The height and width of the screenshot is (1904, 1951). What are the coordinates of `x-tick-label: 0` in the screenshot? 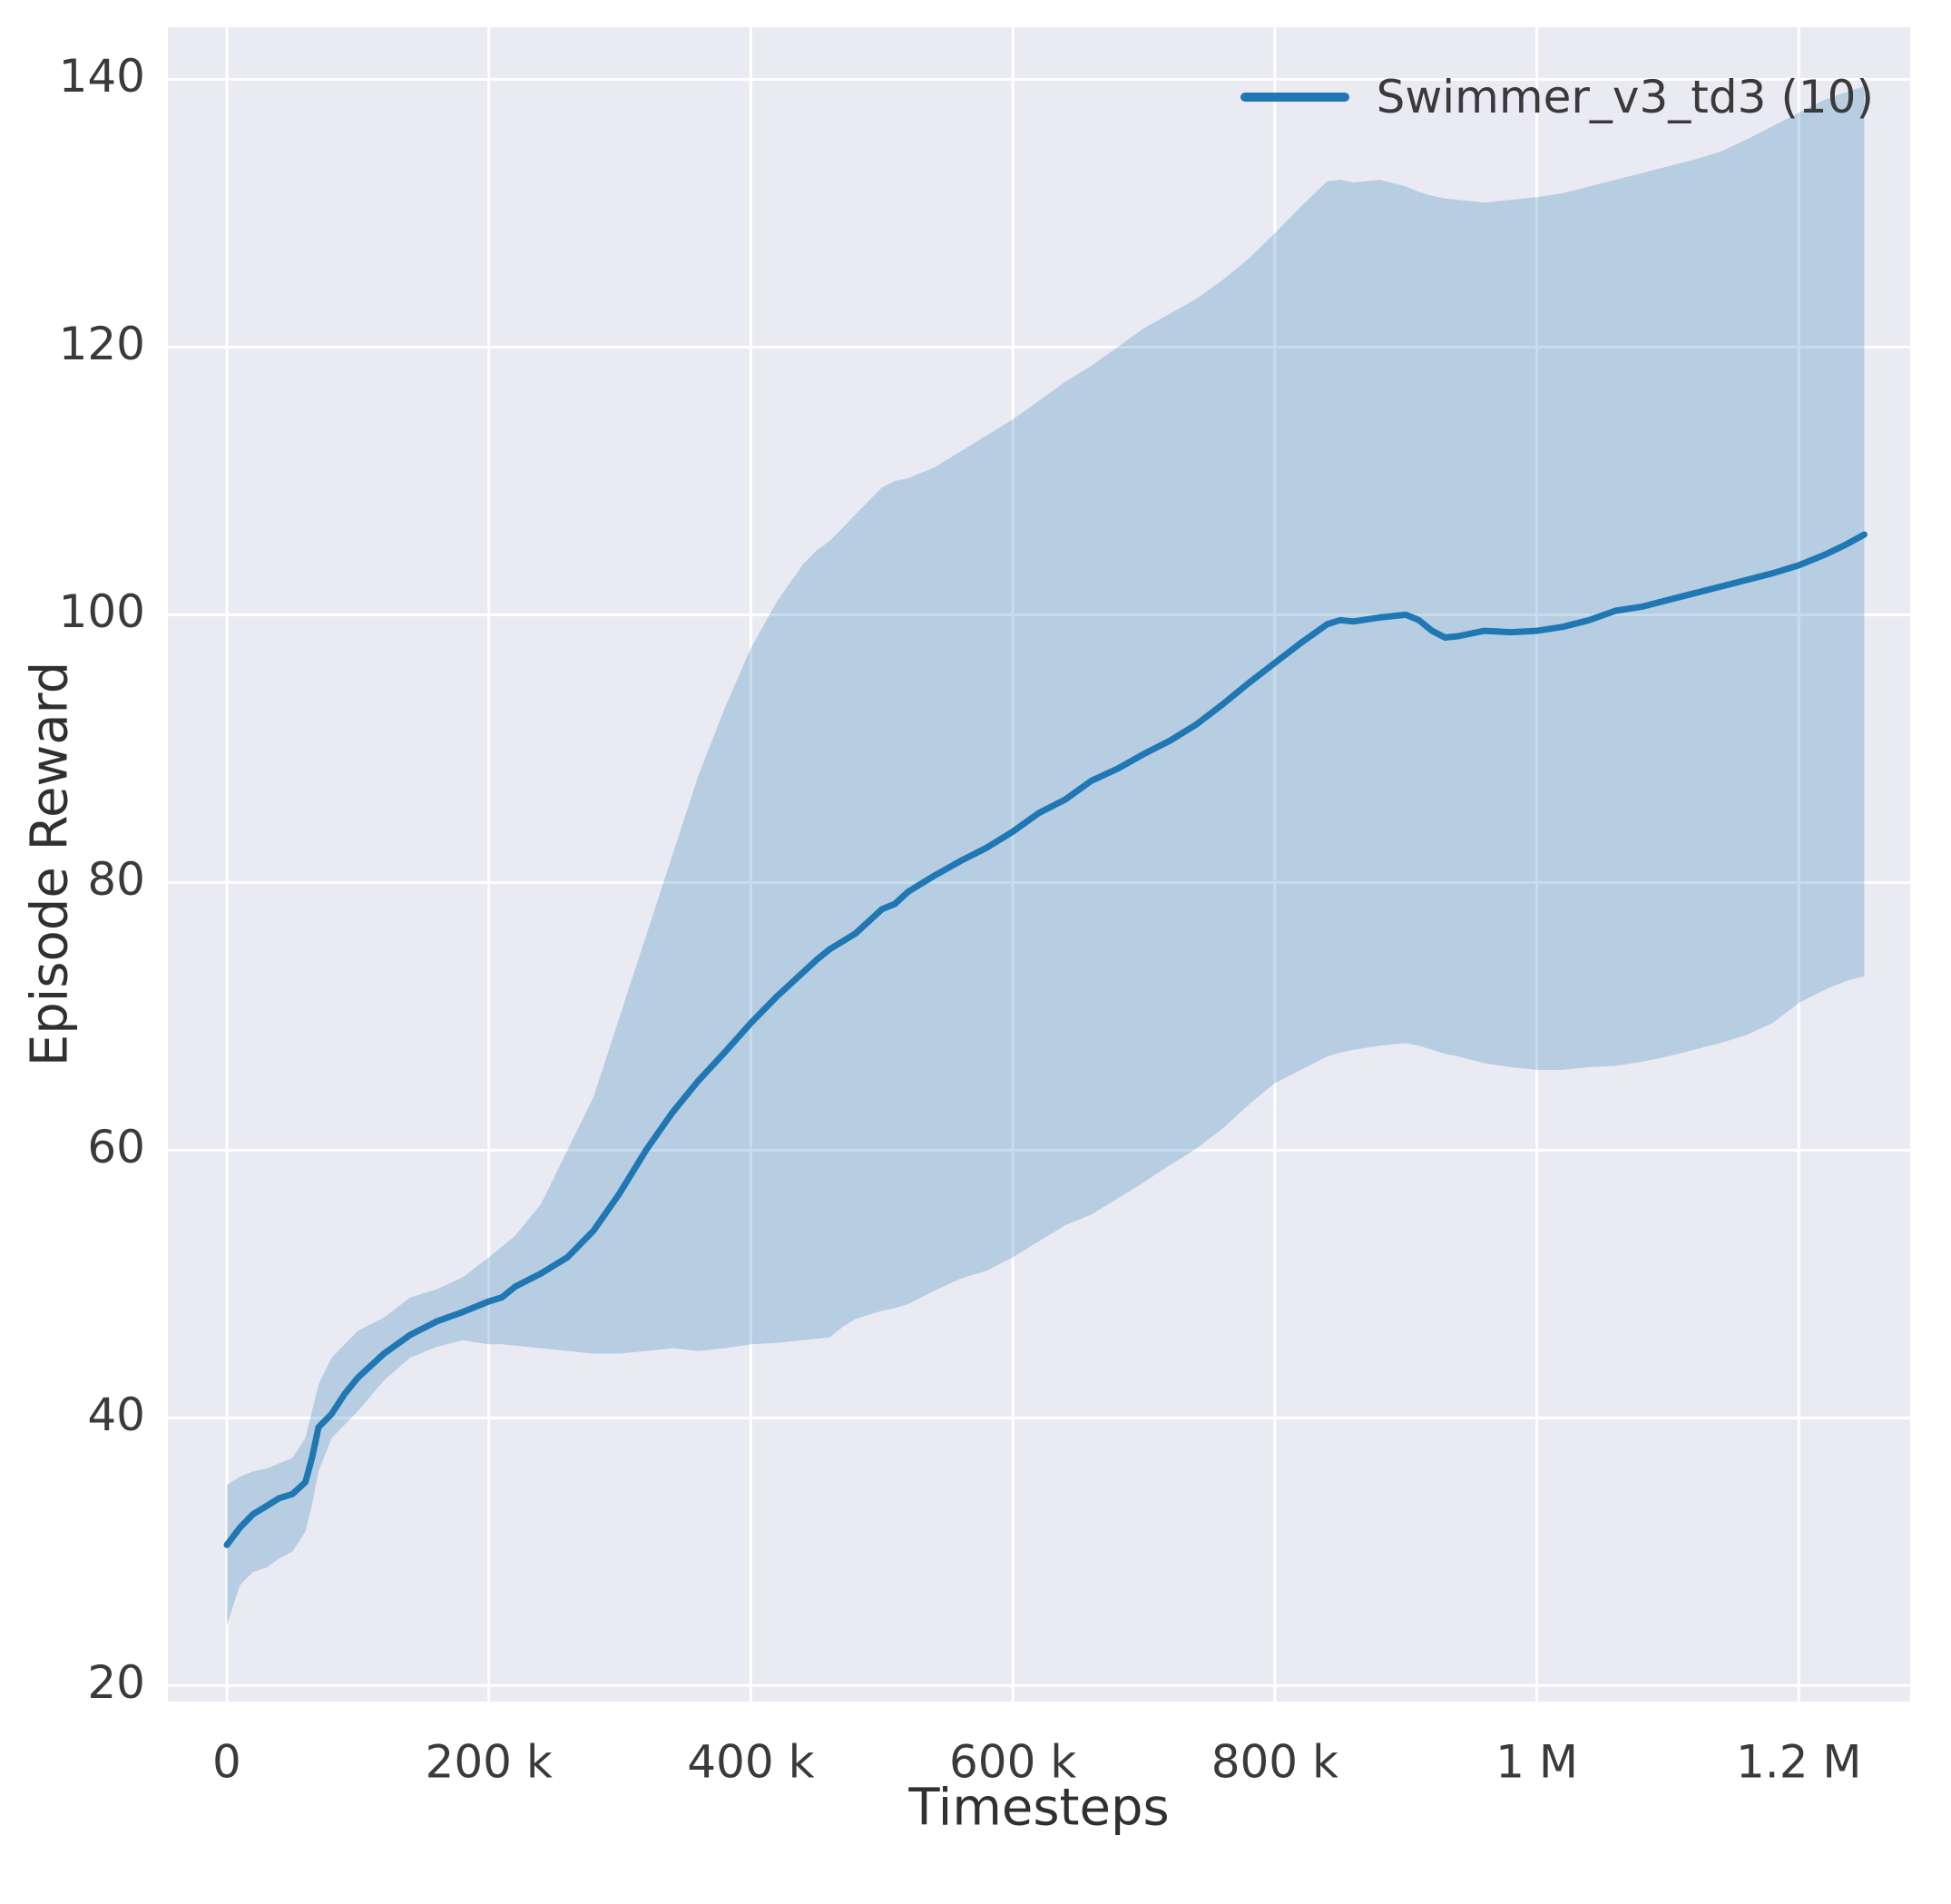 It's located at (226, 1763).